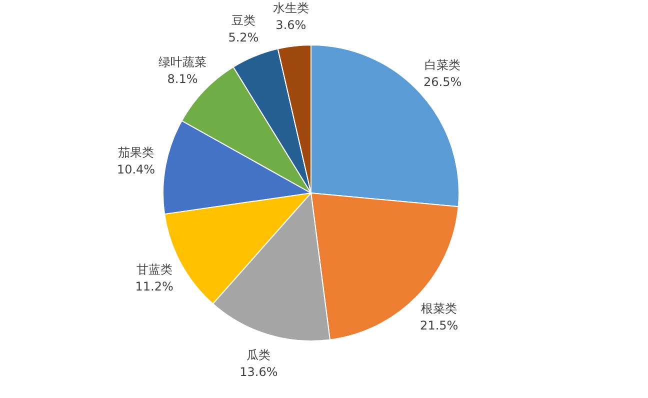  Describe the element at coordinates (291, 25) in the screenshot. I see `data-label: 3.6%` at that location.